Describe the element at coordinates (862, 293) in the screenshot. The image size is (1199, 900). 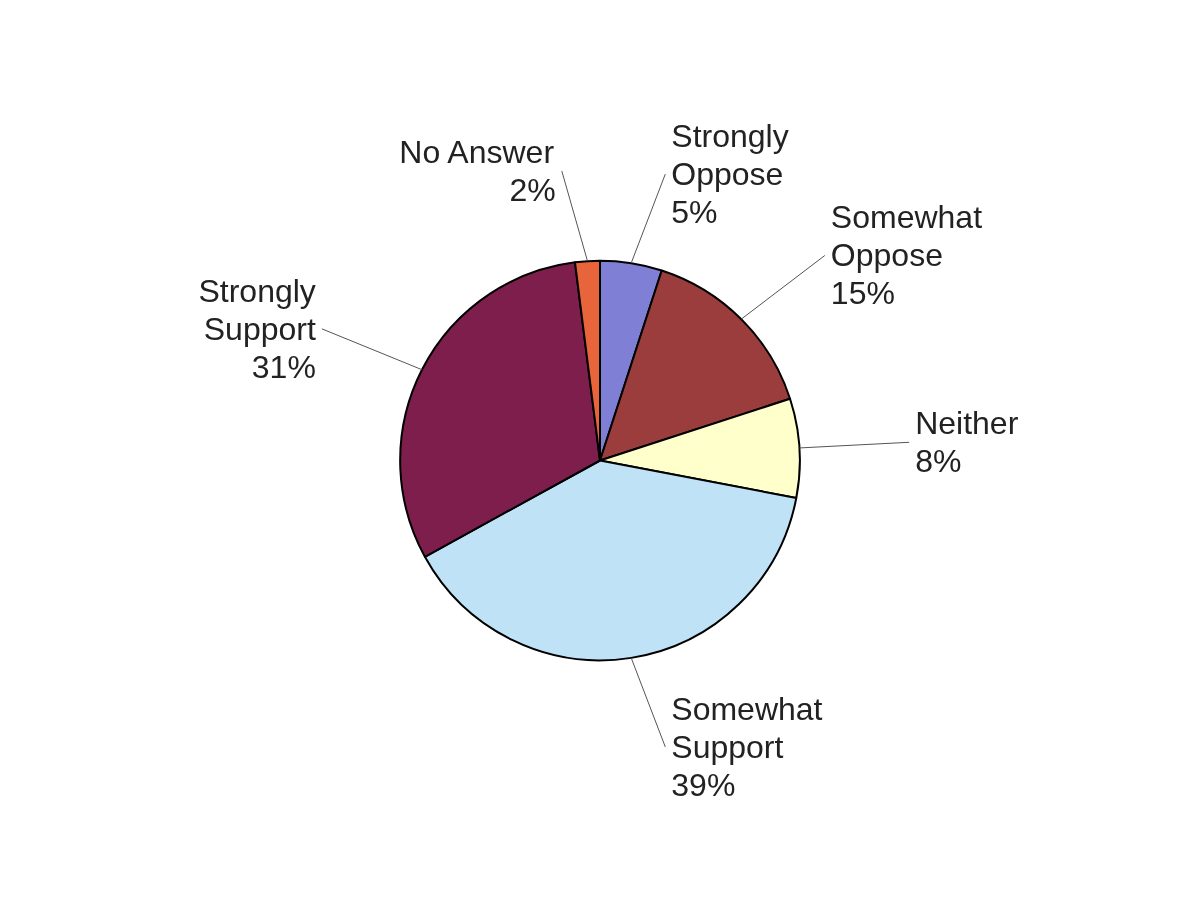
I see `data-label: 15%` at that location.